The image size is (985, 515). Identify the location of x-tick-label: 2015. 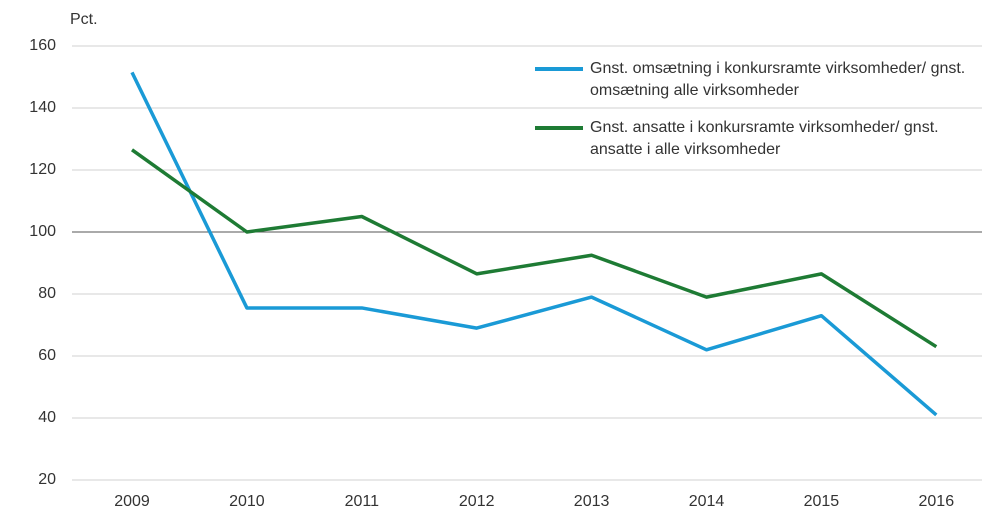
(822, 501).